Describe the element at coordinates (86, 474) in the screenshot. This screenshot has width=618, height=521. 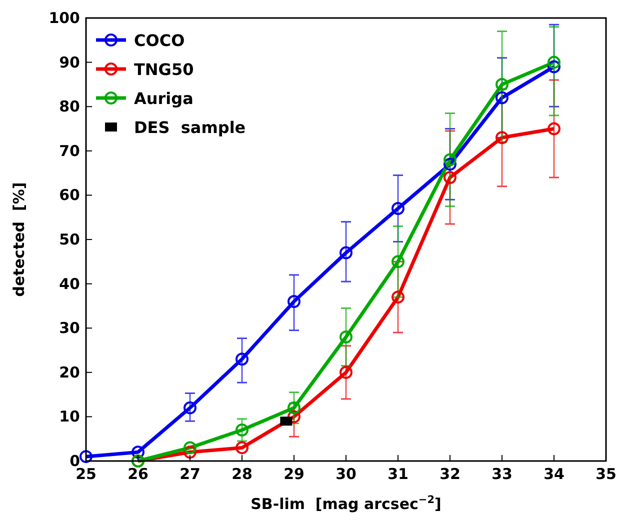
I see `x-tick-label: 25` at that location.